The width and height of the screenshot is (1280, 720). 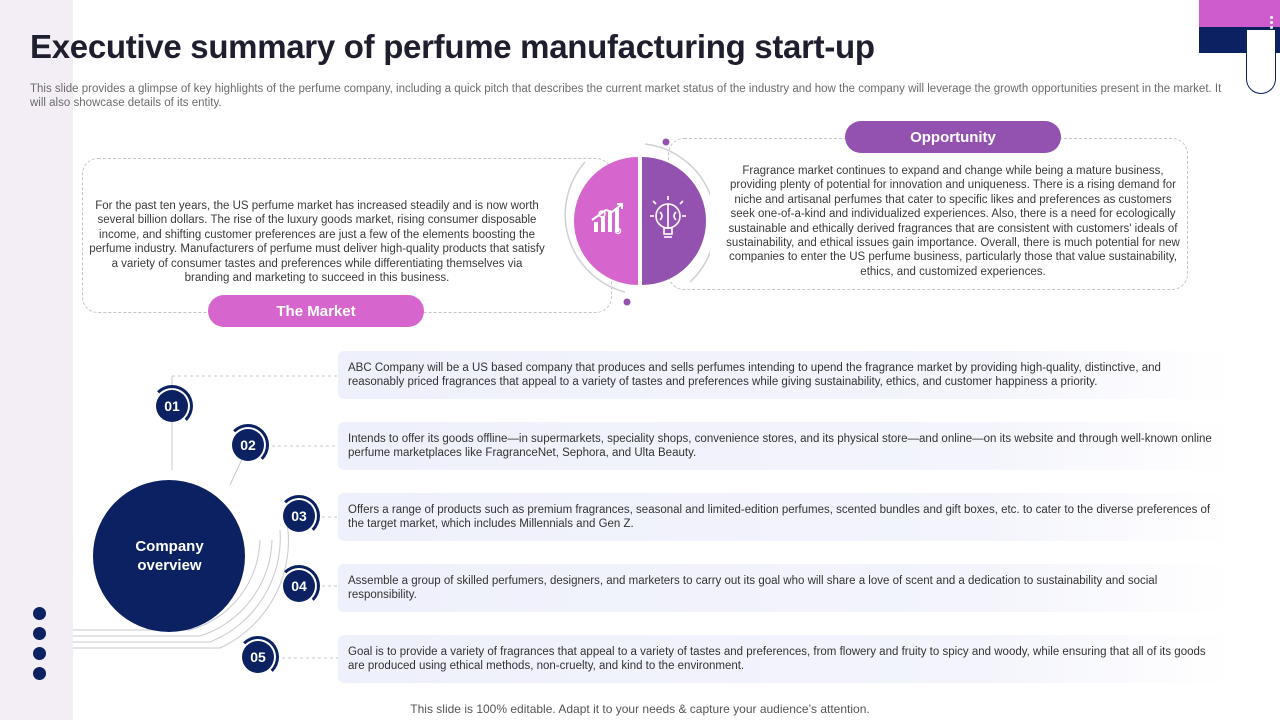 I want to click on market-label: The Market, so click(x=316, y=311).